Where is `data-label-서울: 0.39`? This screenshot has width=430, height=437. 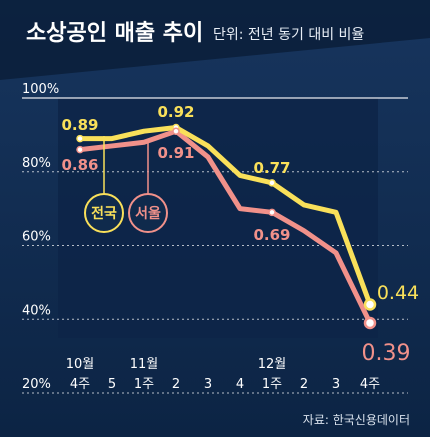
data-label-서울: 0.39 is located at coordinates (386, 353).